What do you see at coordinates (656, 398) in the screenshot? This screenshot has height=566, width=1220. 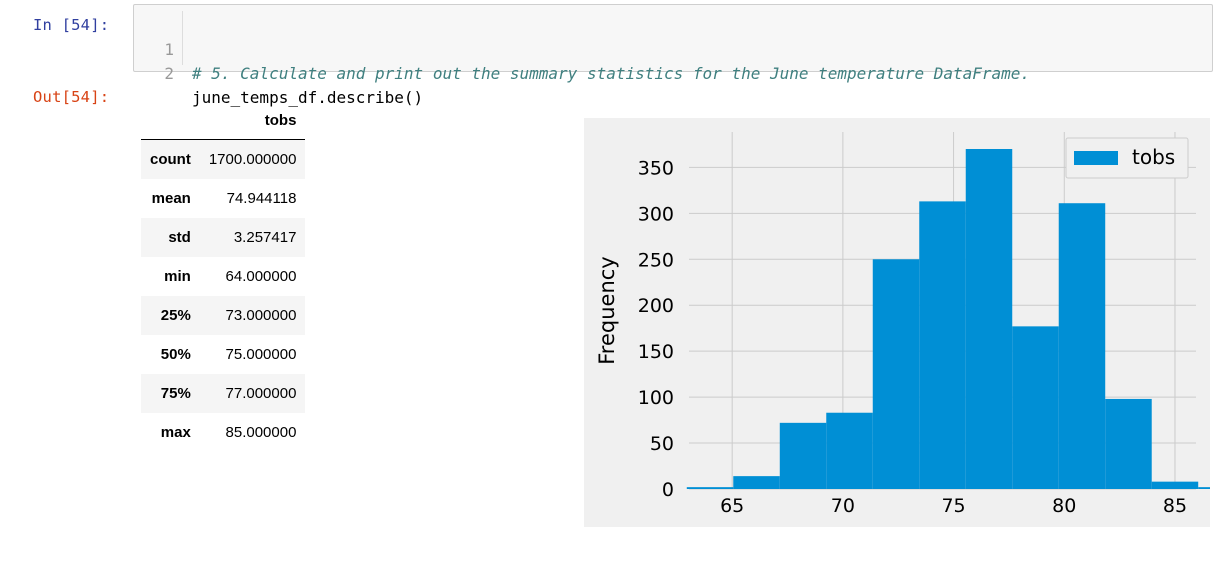 I see `y-tick-label: 100` at bounding box center [656, 398].